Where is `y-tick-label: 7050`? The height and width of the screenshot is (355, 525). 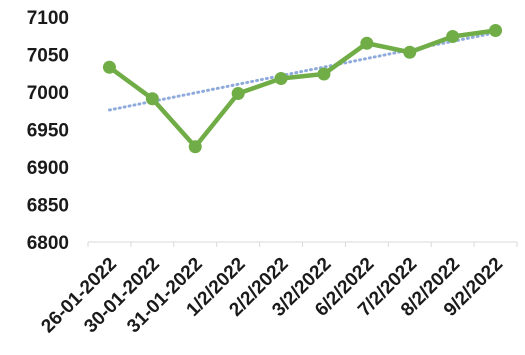 y-tick-label: 7050 is located at coordinates (48, 56).